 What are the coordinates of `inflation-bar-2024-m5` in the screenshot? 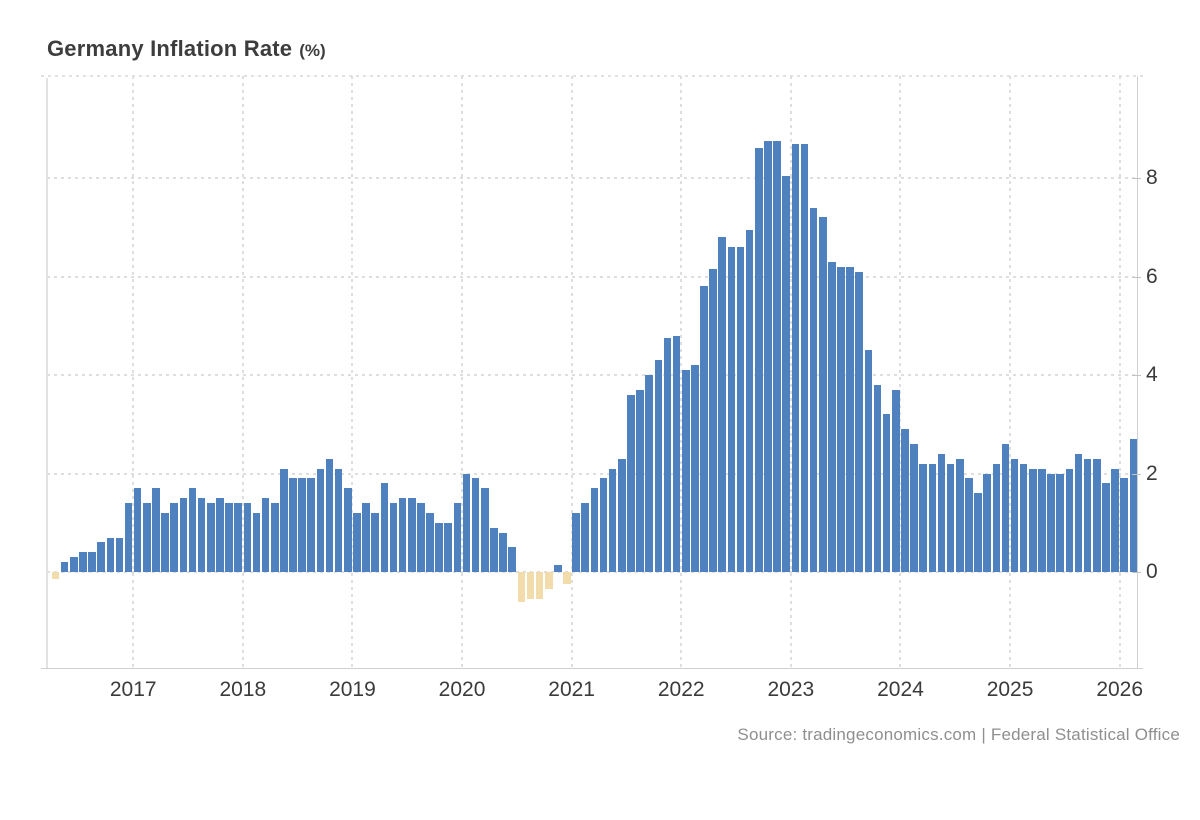 It's located at (941, 512).